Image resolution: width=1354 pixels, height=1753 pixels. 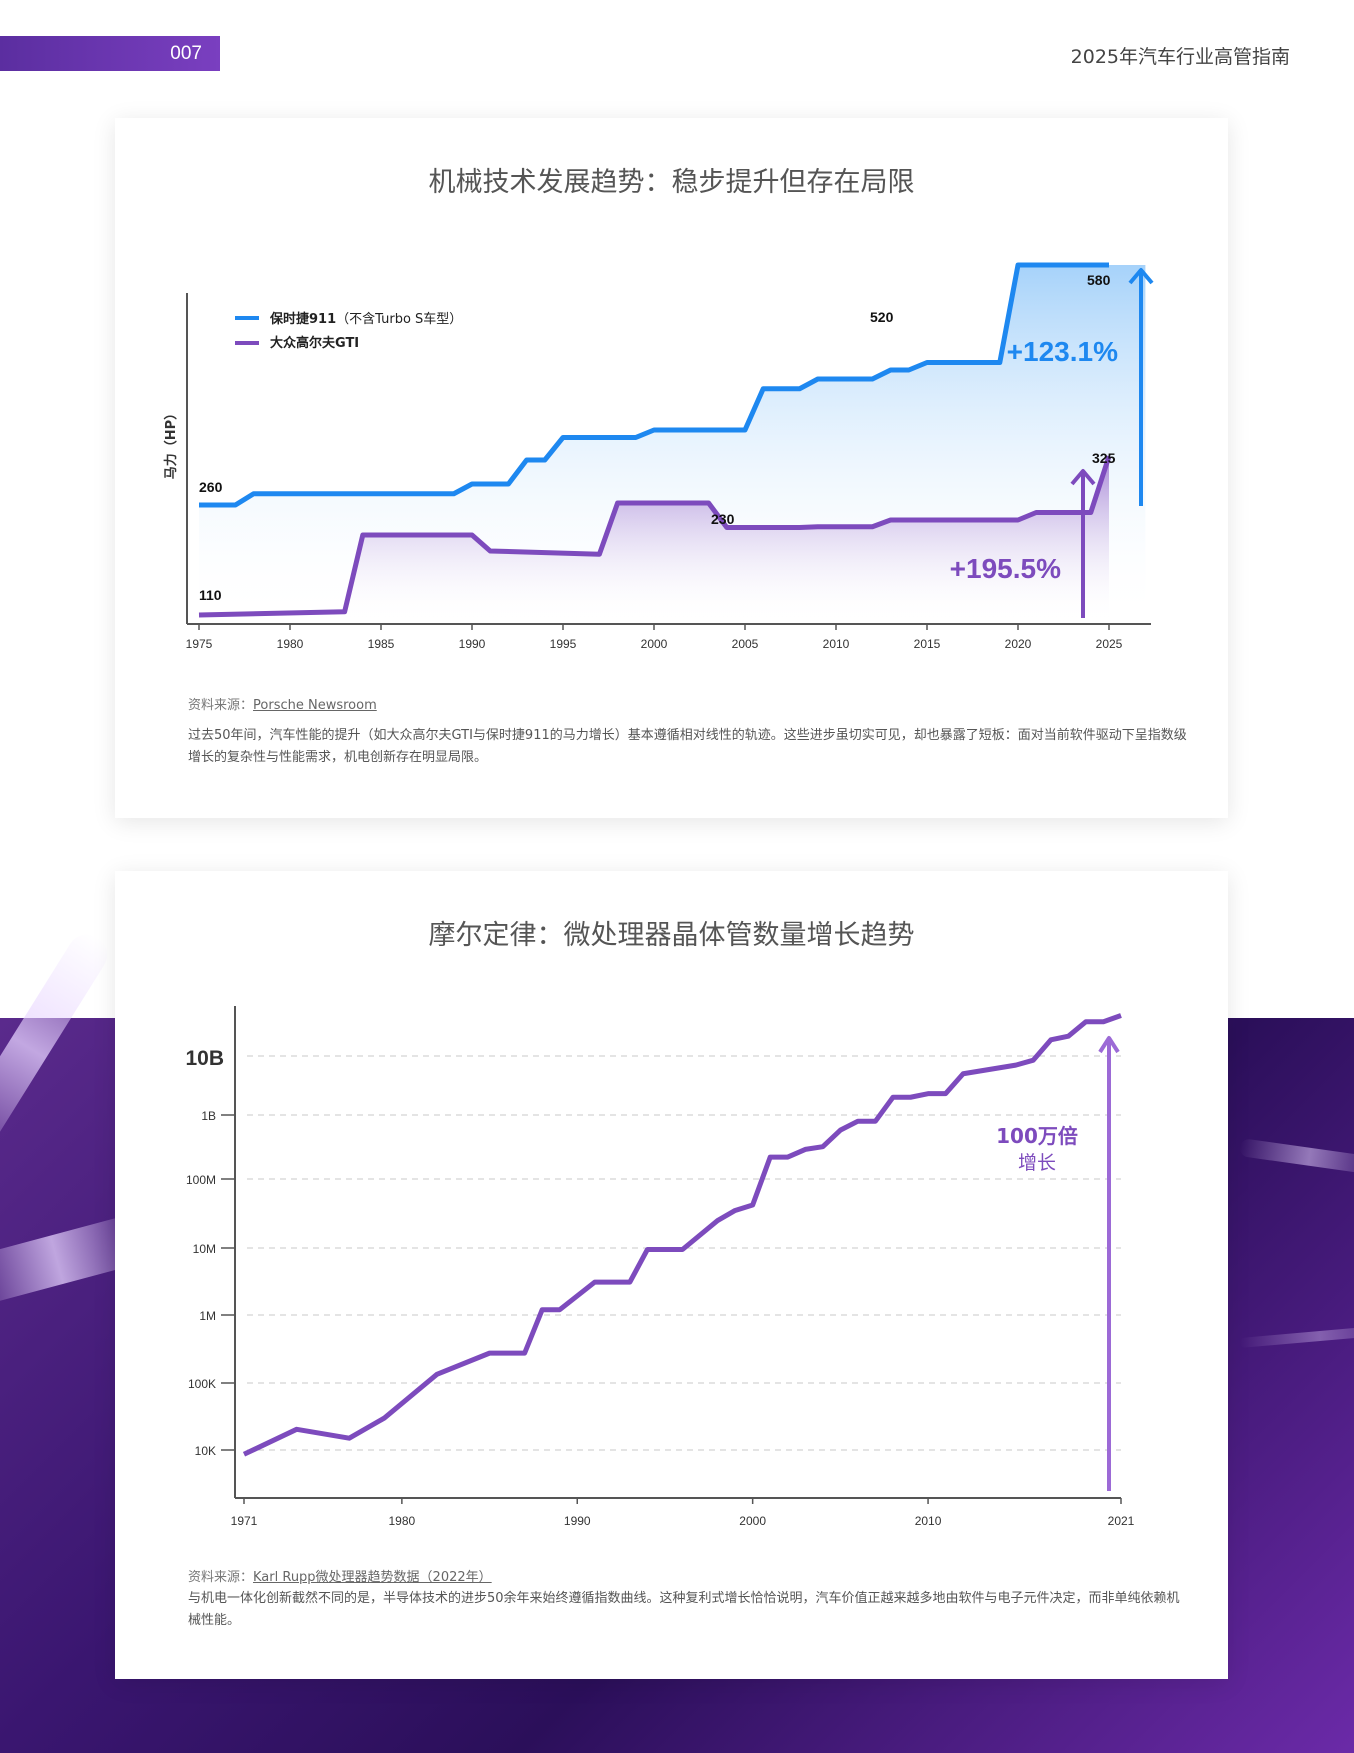 I want to click on gti-area, so click(x=654, y=539).